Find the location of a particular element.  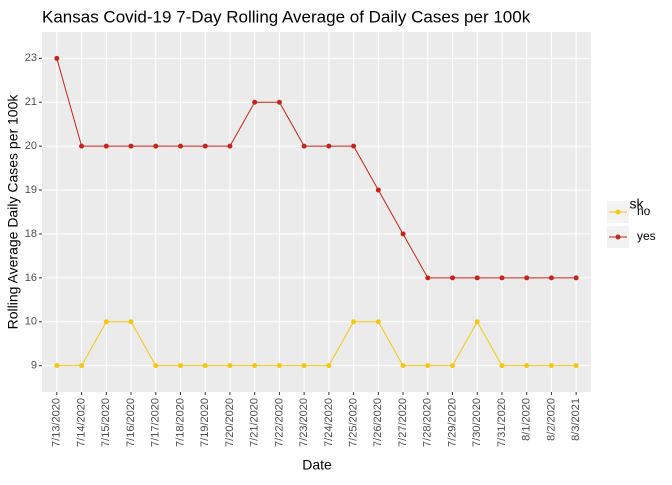

x-tick-label: 7/20/2020 is located at coordinates (230, 422).